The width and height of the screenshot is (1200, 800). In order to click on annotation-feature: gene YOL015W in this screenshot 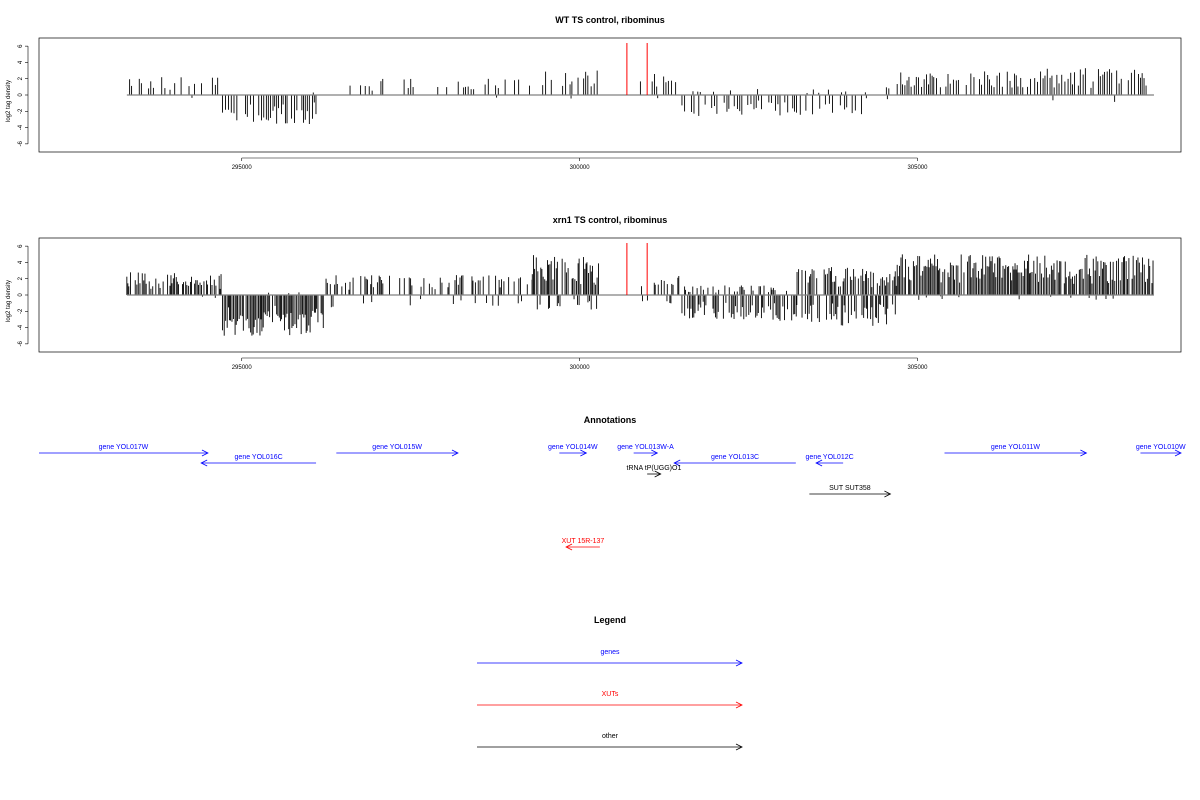, I will do `click(397, 450)`.